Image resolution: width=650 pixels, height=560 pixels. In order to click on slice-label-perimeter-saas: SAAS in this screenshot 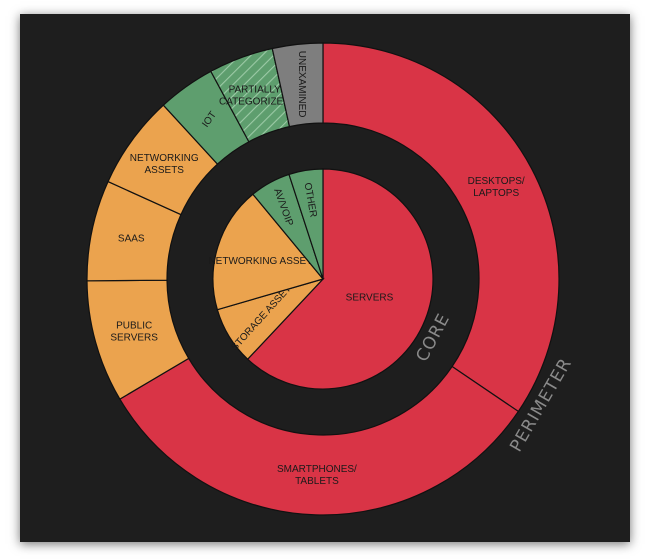, I will do `click(131, 238)`.